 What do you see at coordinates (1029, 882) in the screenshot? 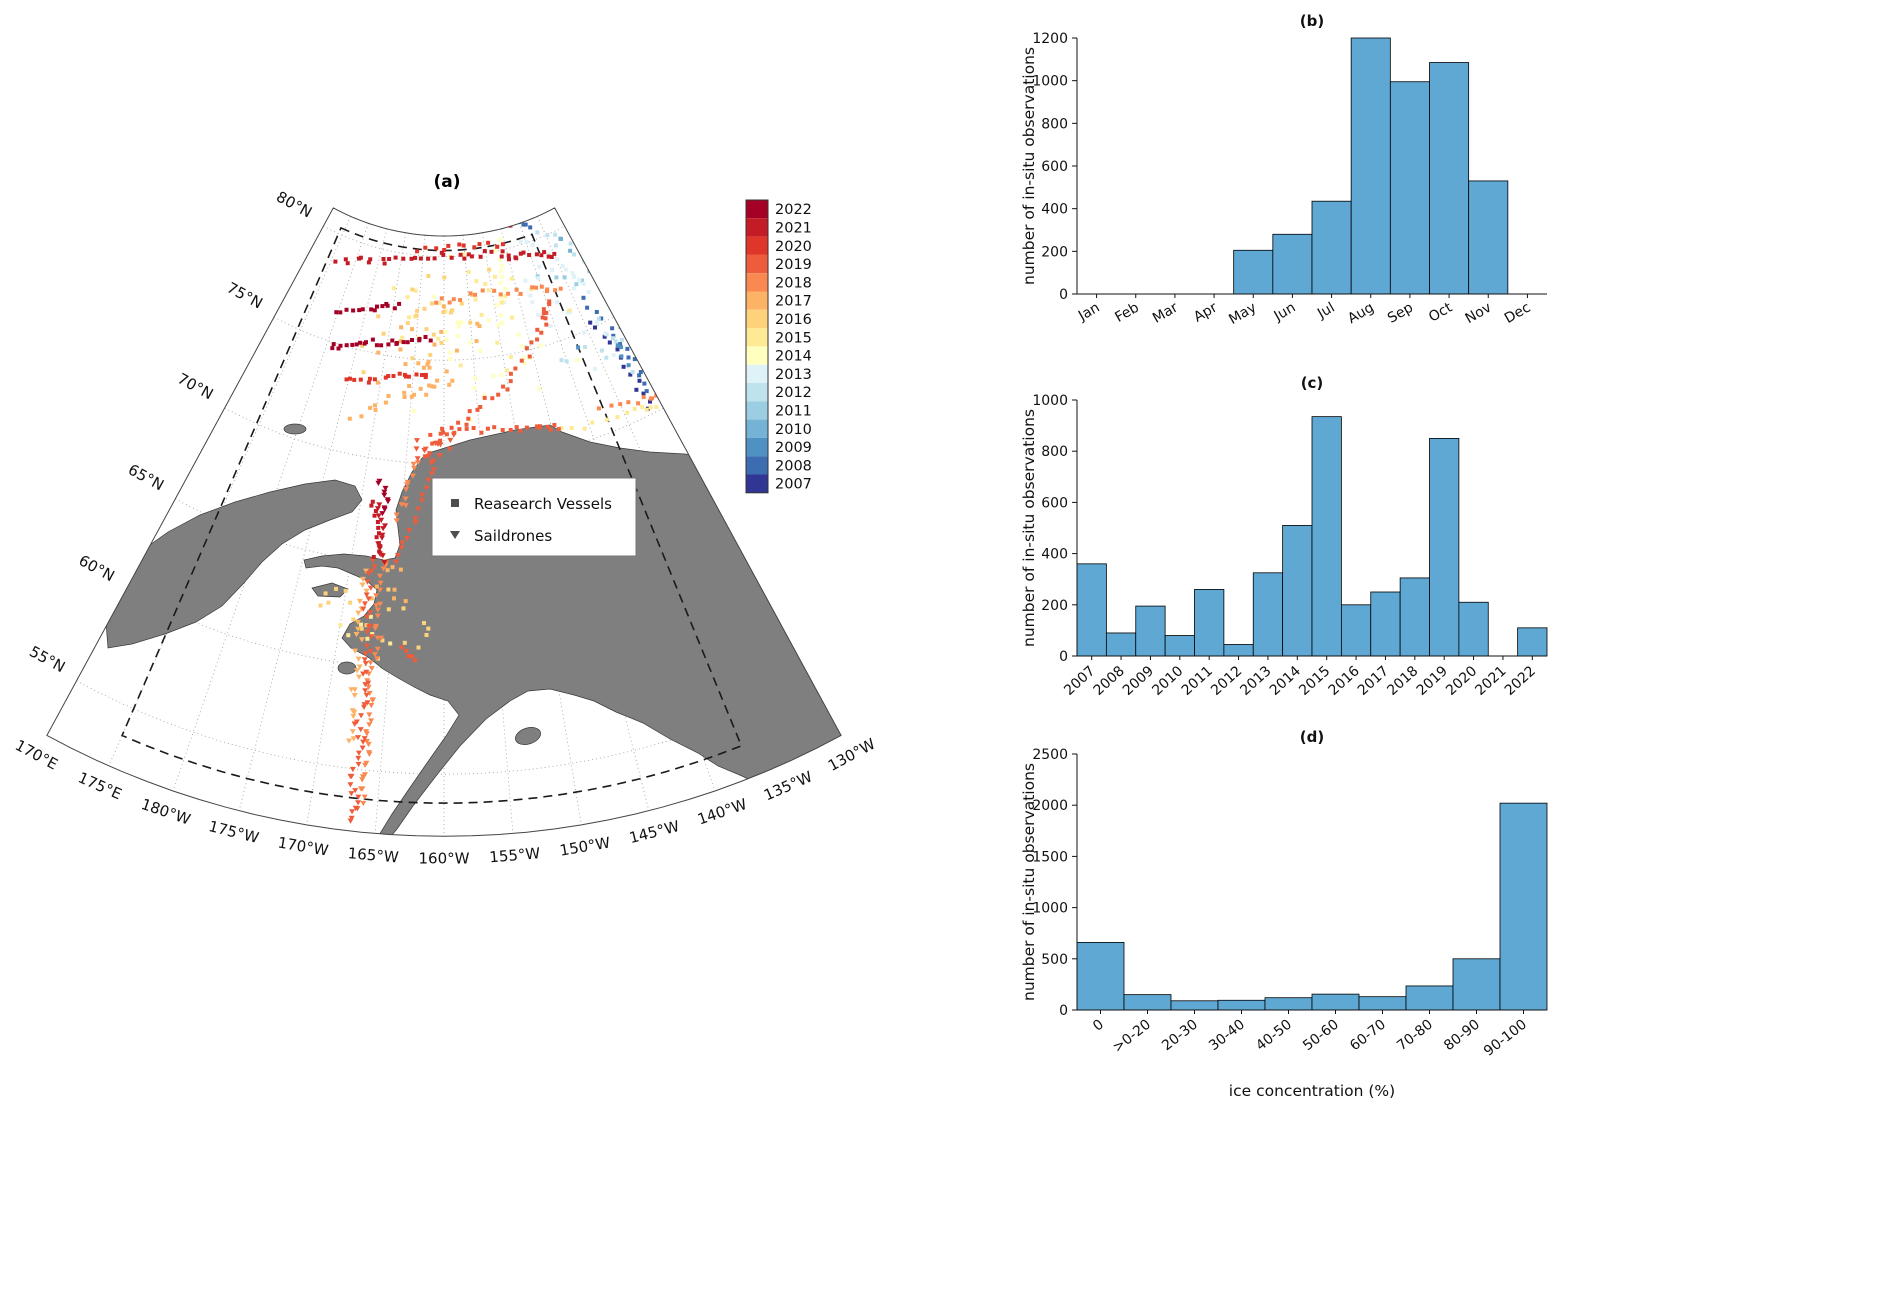
I see `y-axis-label: number of in-situ observations` at bounding box center [1029, 882].